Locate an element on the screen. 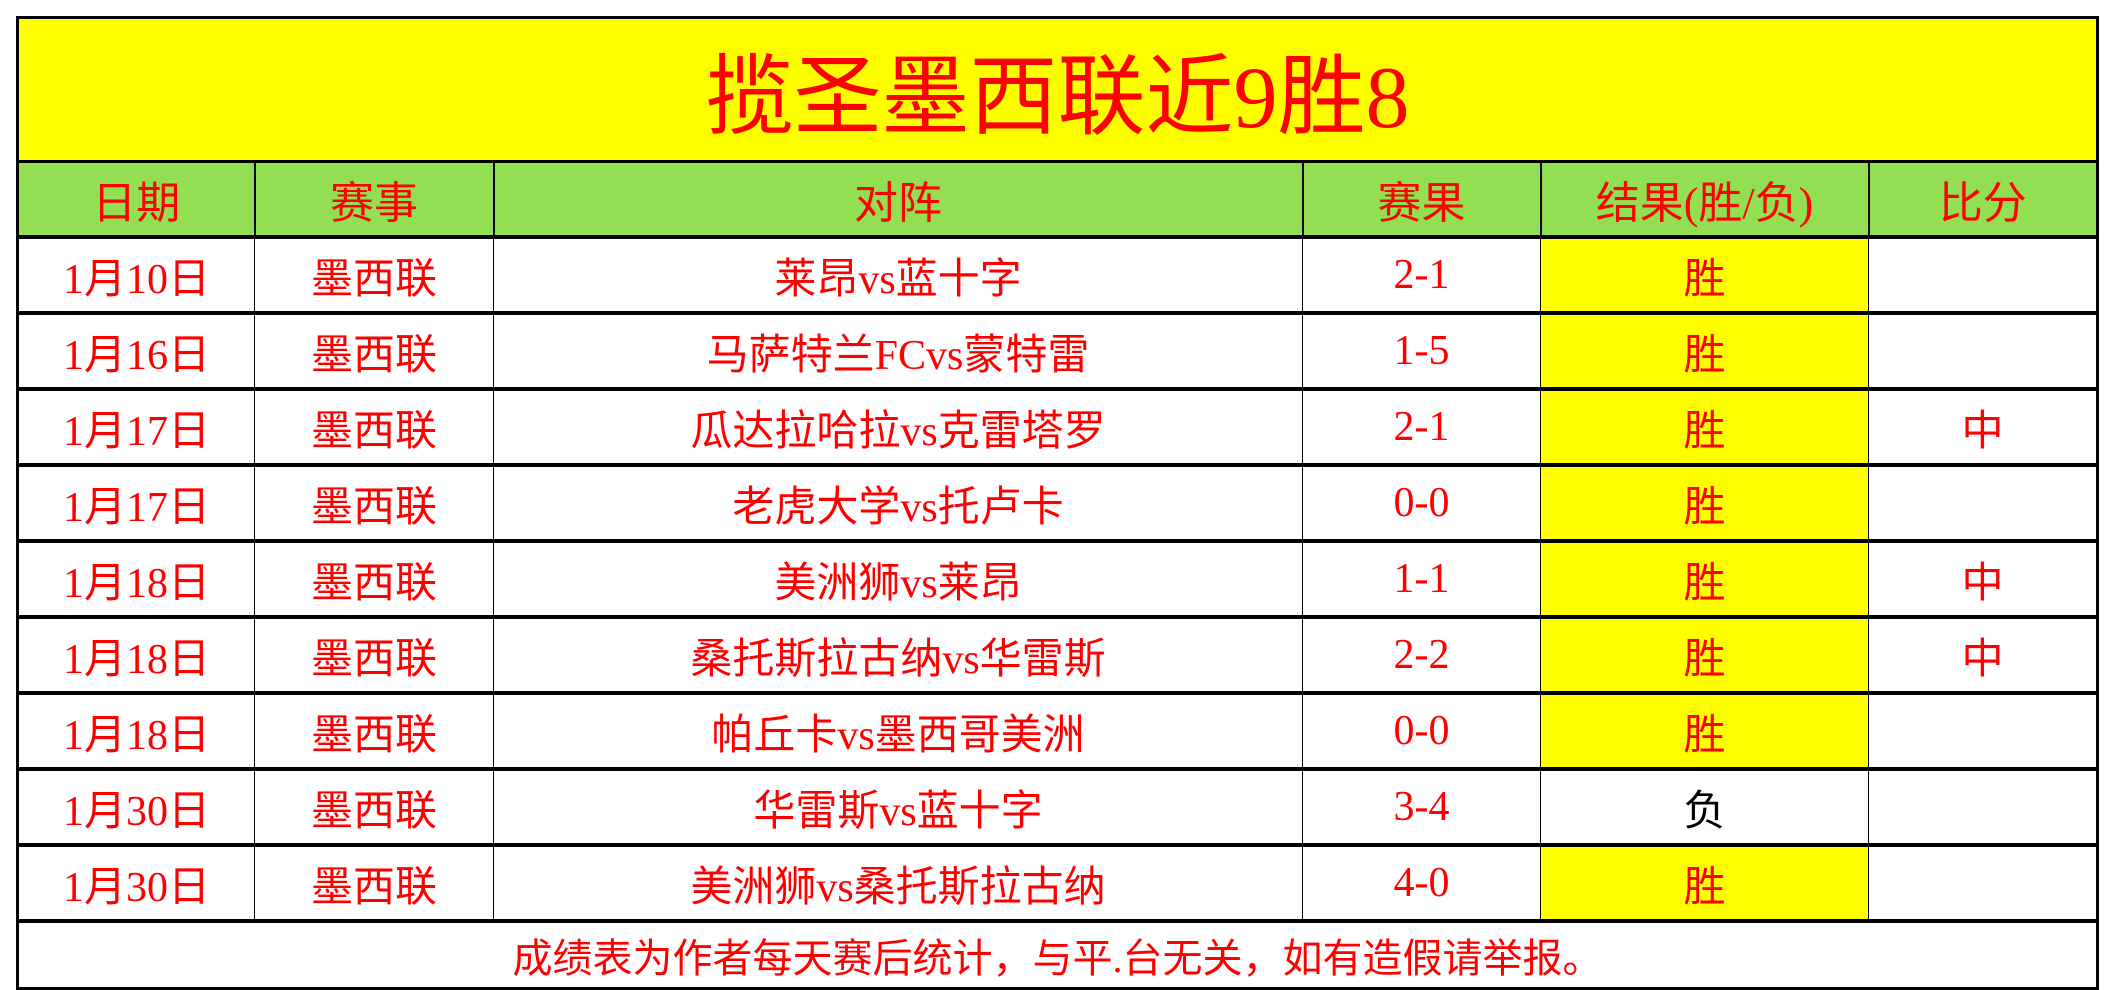 This screenshot has height=990, width=2114. footer-row: 成绩表为作者每天赛后统计，与平.台无关，如有造假请举报。 is located at coordinates (1057, 954).